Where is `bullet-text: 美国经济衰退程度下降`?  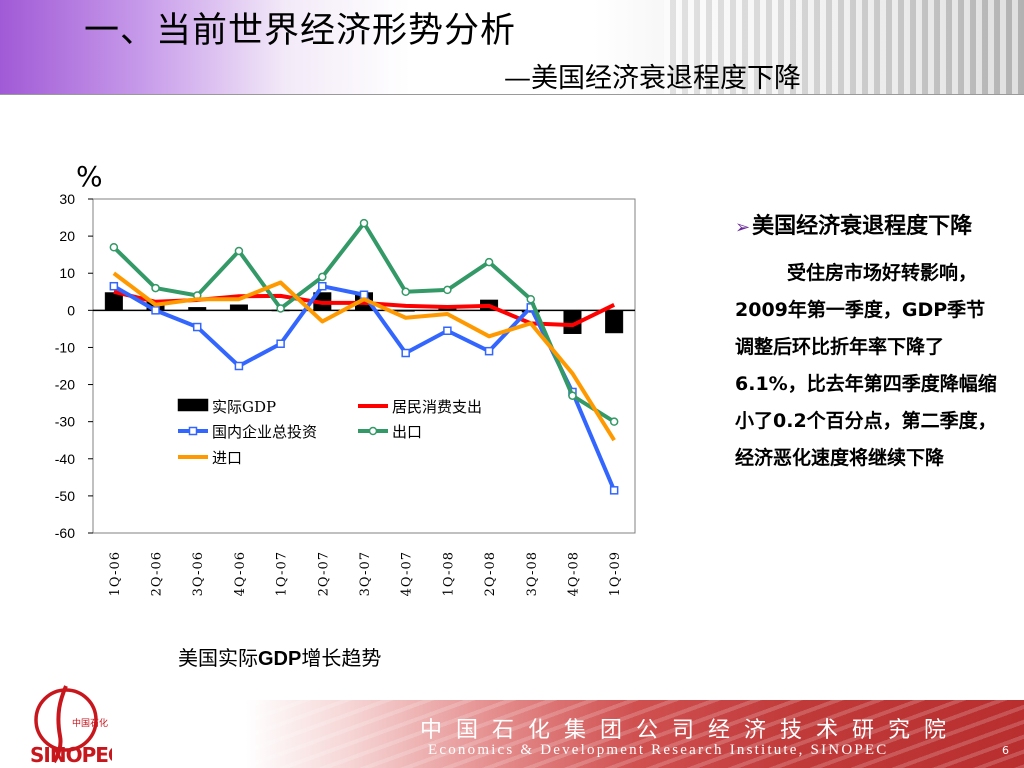 bullet-text: 美国经济衰退程度下降 is located at coordinates (862, 226).